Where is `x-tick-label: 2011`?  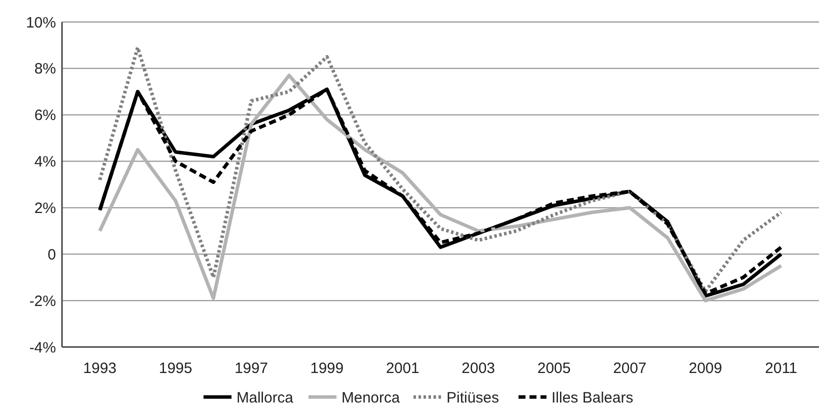
x-tick-label: 2011 is located at coordinates (781, 368).